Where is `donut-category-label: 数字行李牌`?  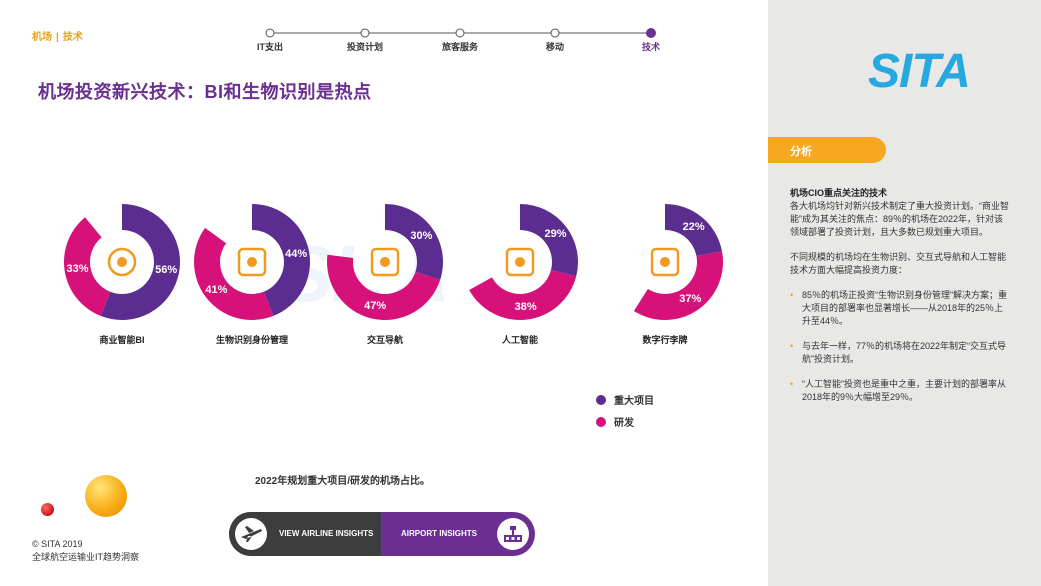 donut-category-label: 数字行李牌 is located at coordinates (665, 340).